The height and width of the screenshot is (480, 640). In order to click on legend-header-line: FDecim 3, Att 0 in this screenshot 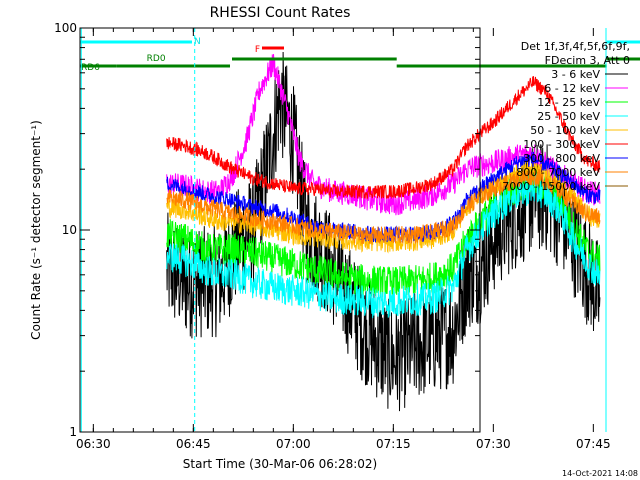, I will do `click(587, 60)`.